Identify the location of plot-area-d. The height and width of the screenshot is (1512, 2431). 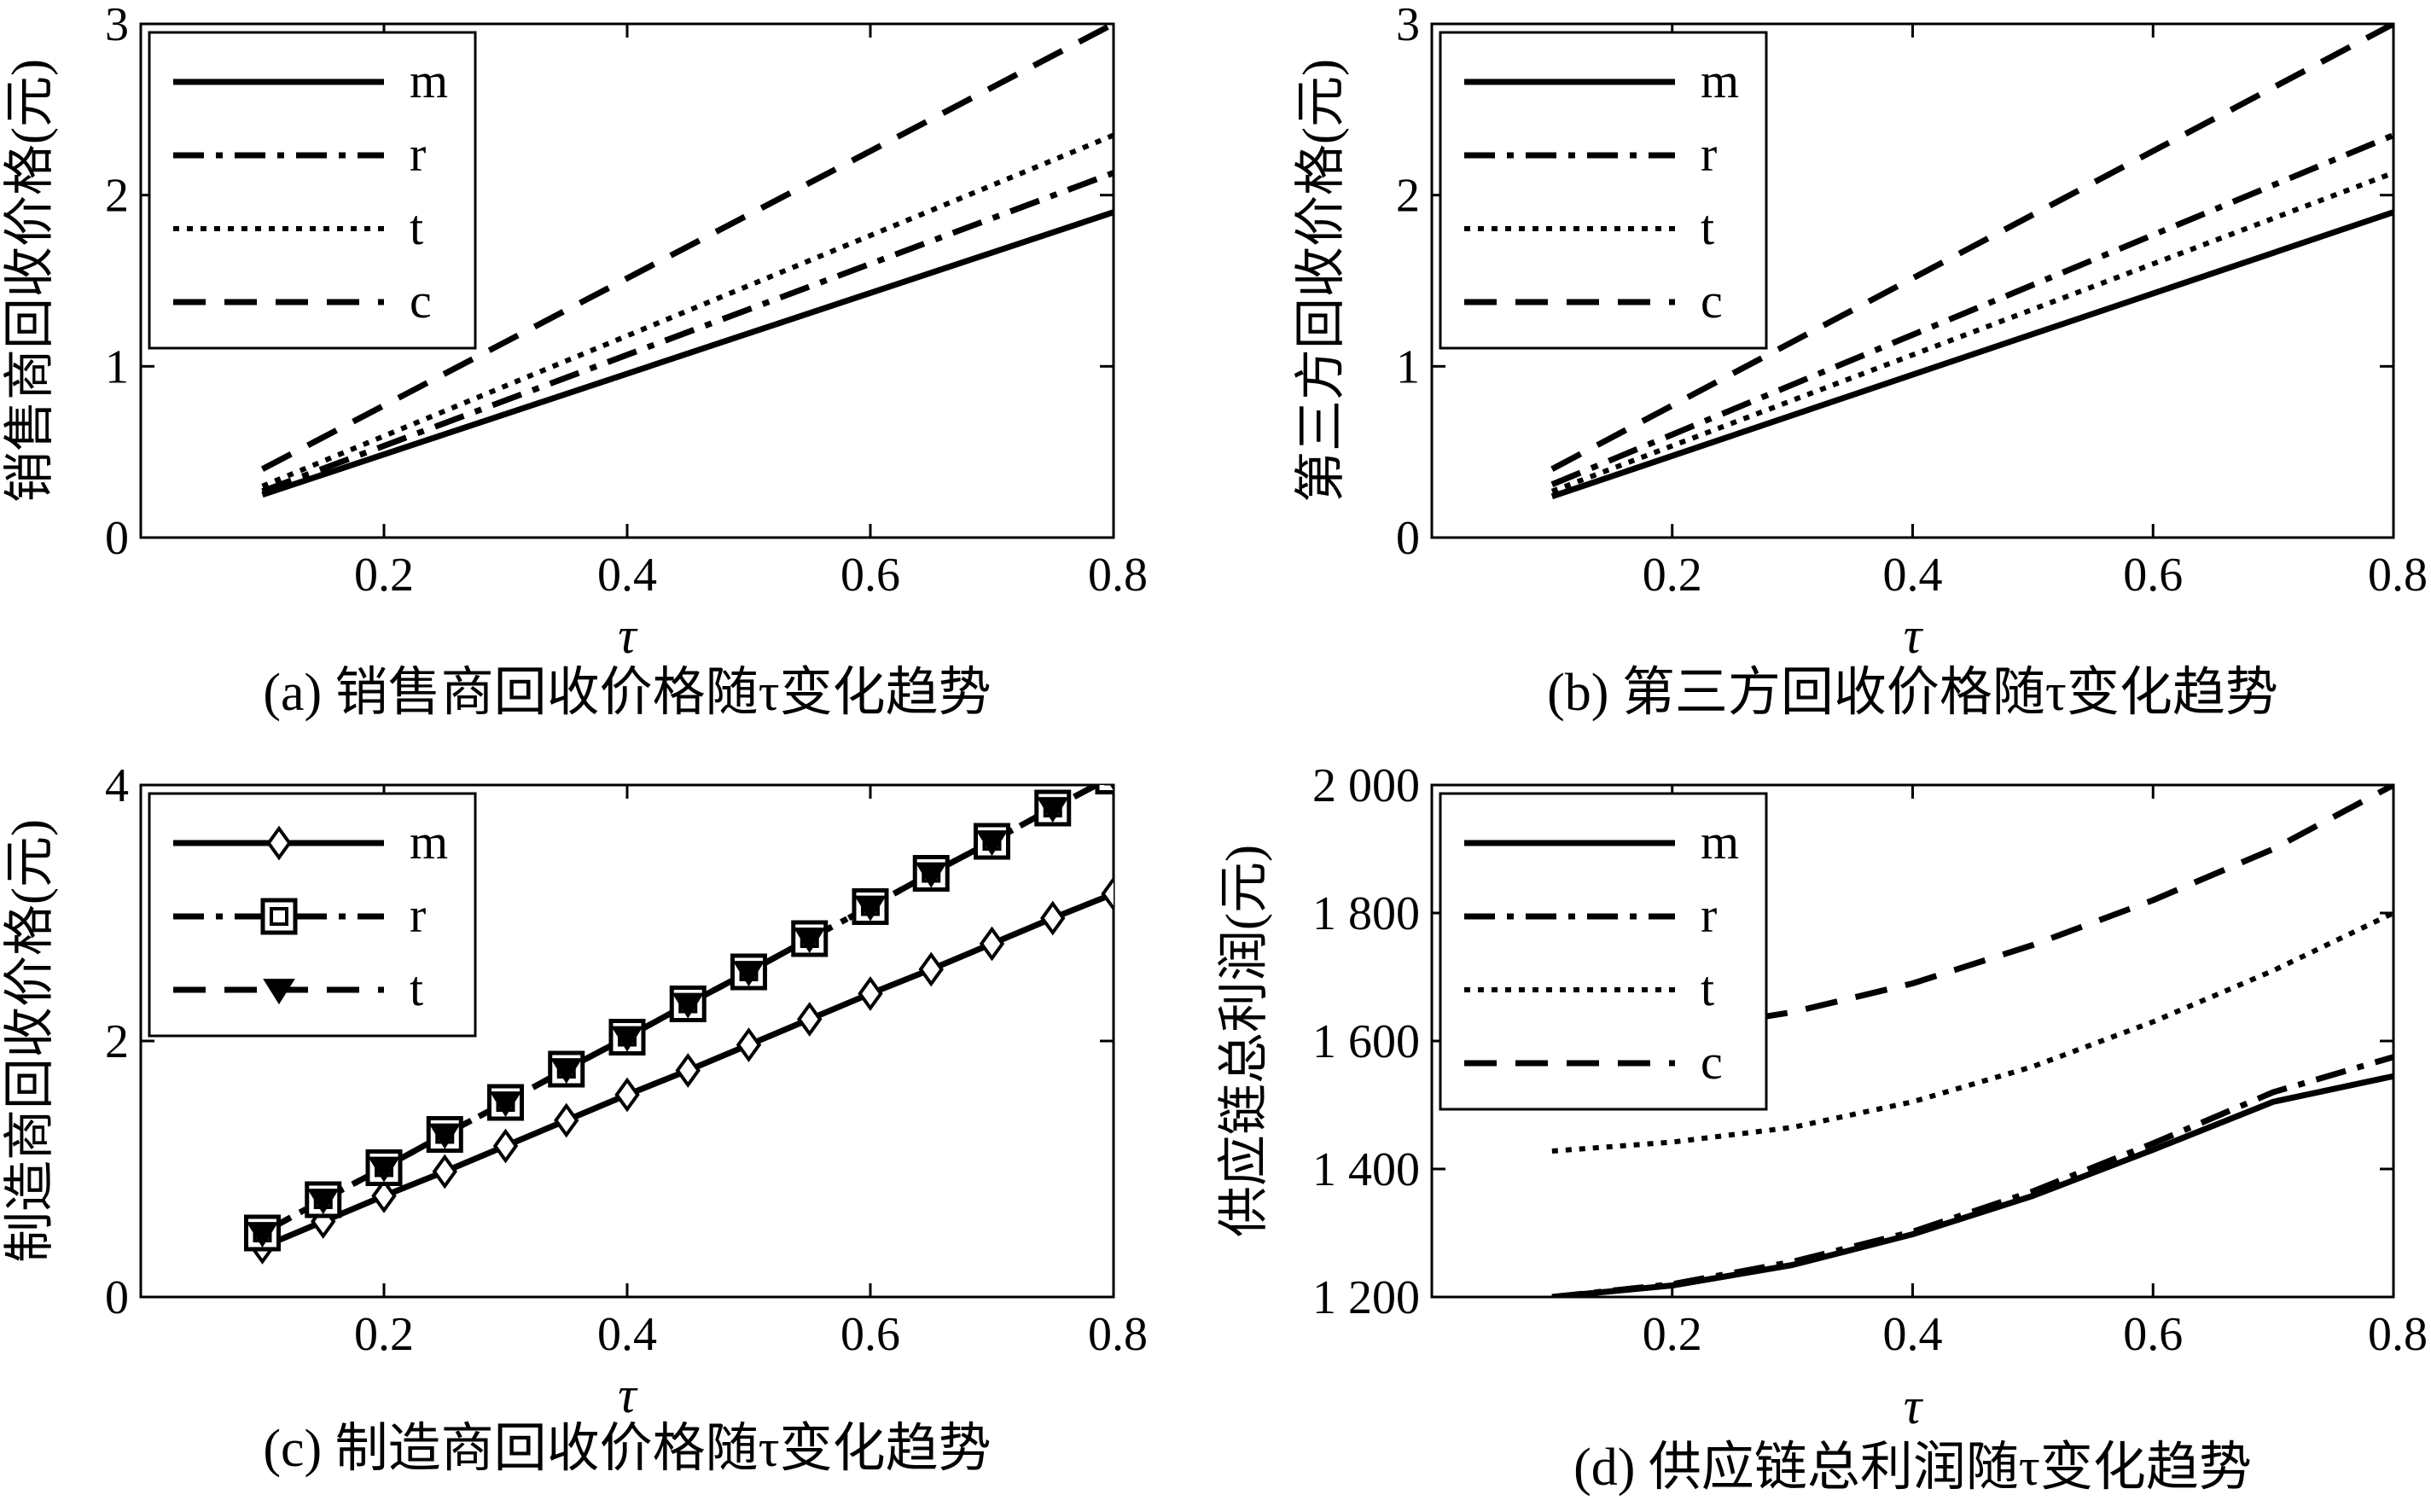
(1972, 1041).